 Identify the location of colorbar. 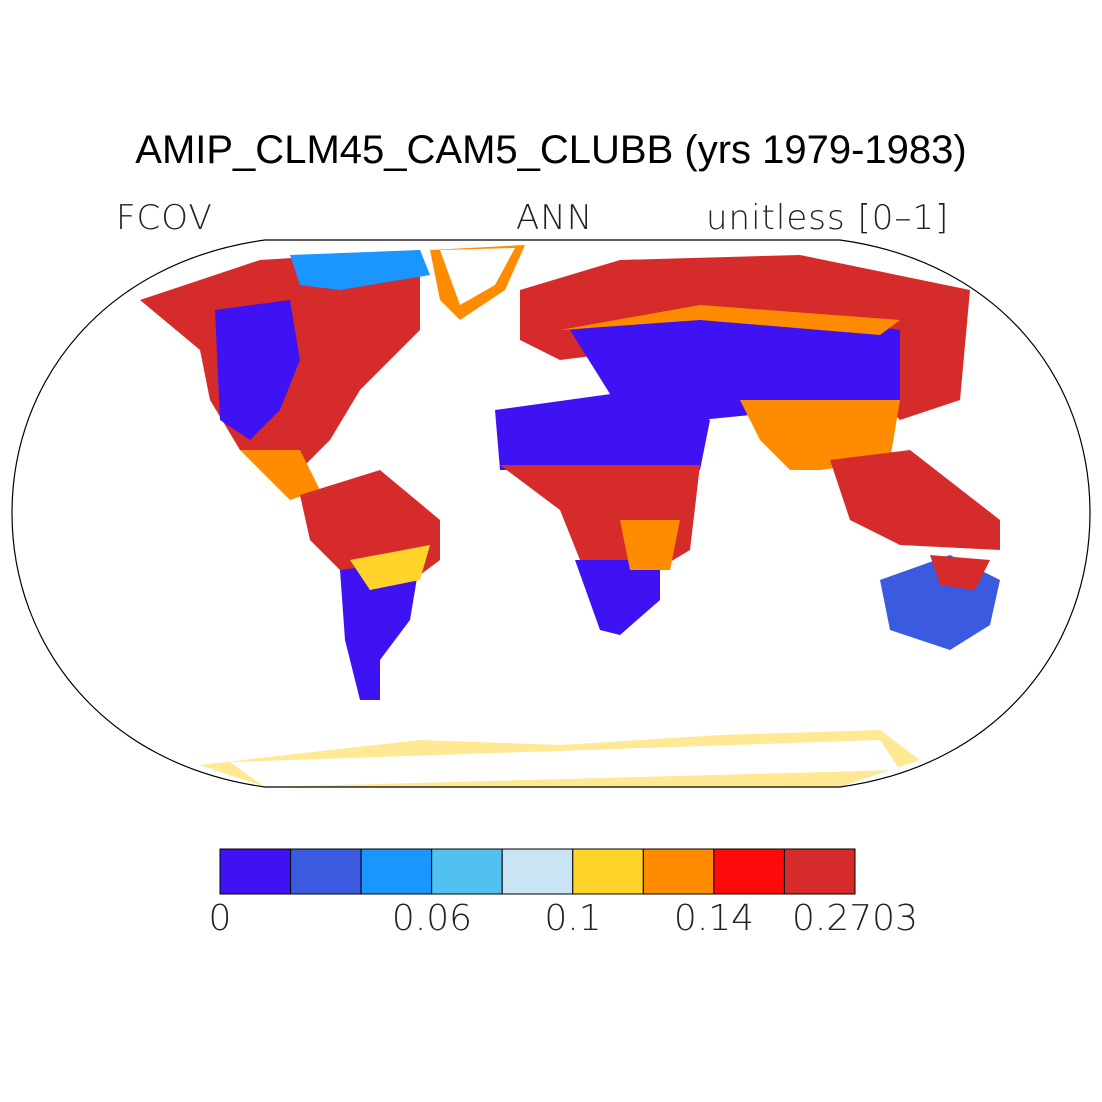
(537, 871).